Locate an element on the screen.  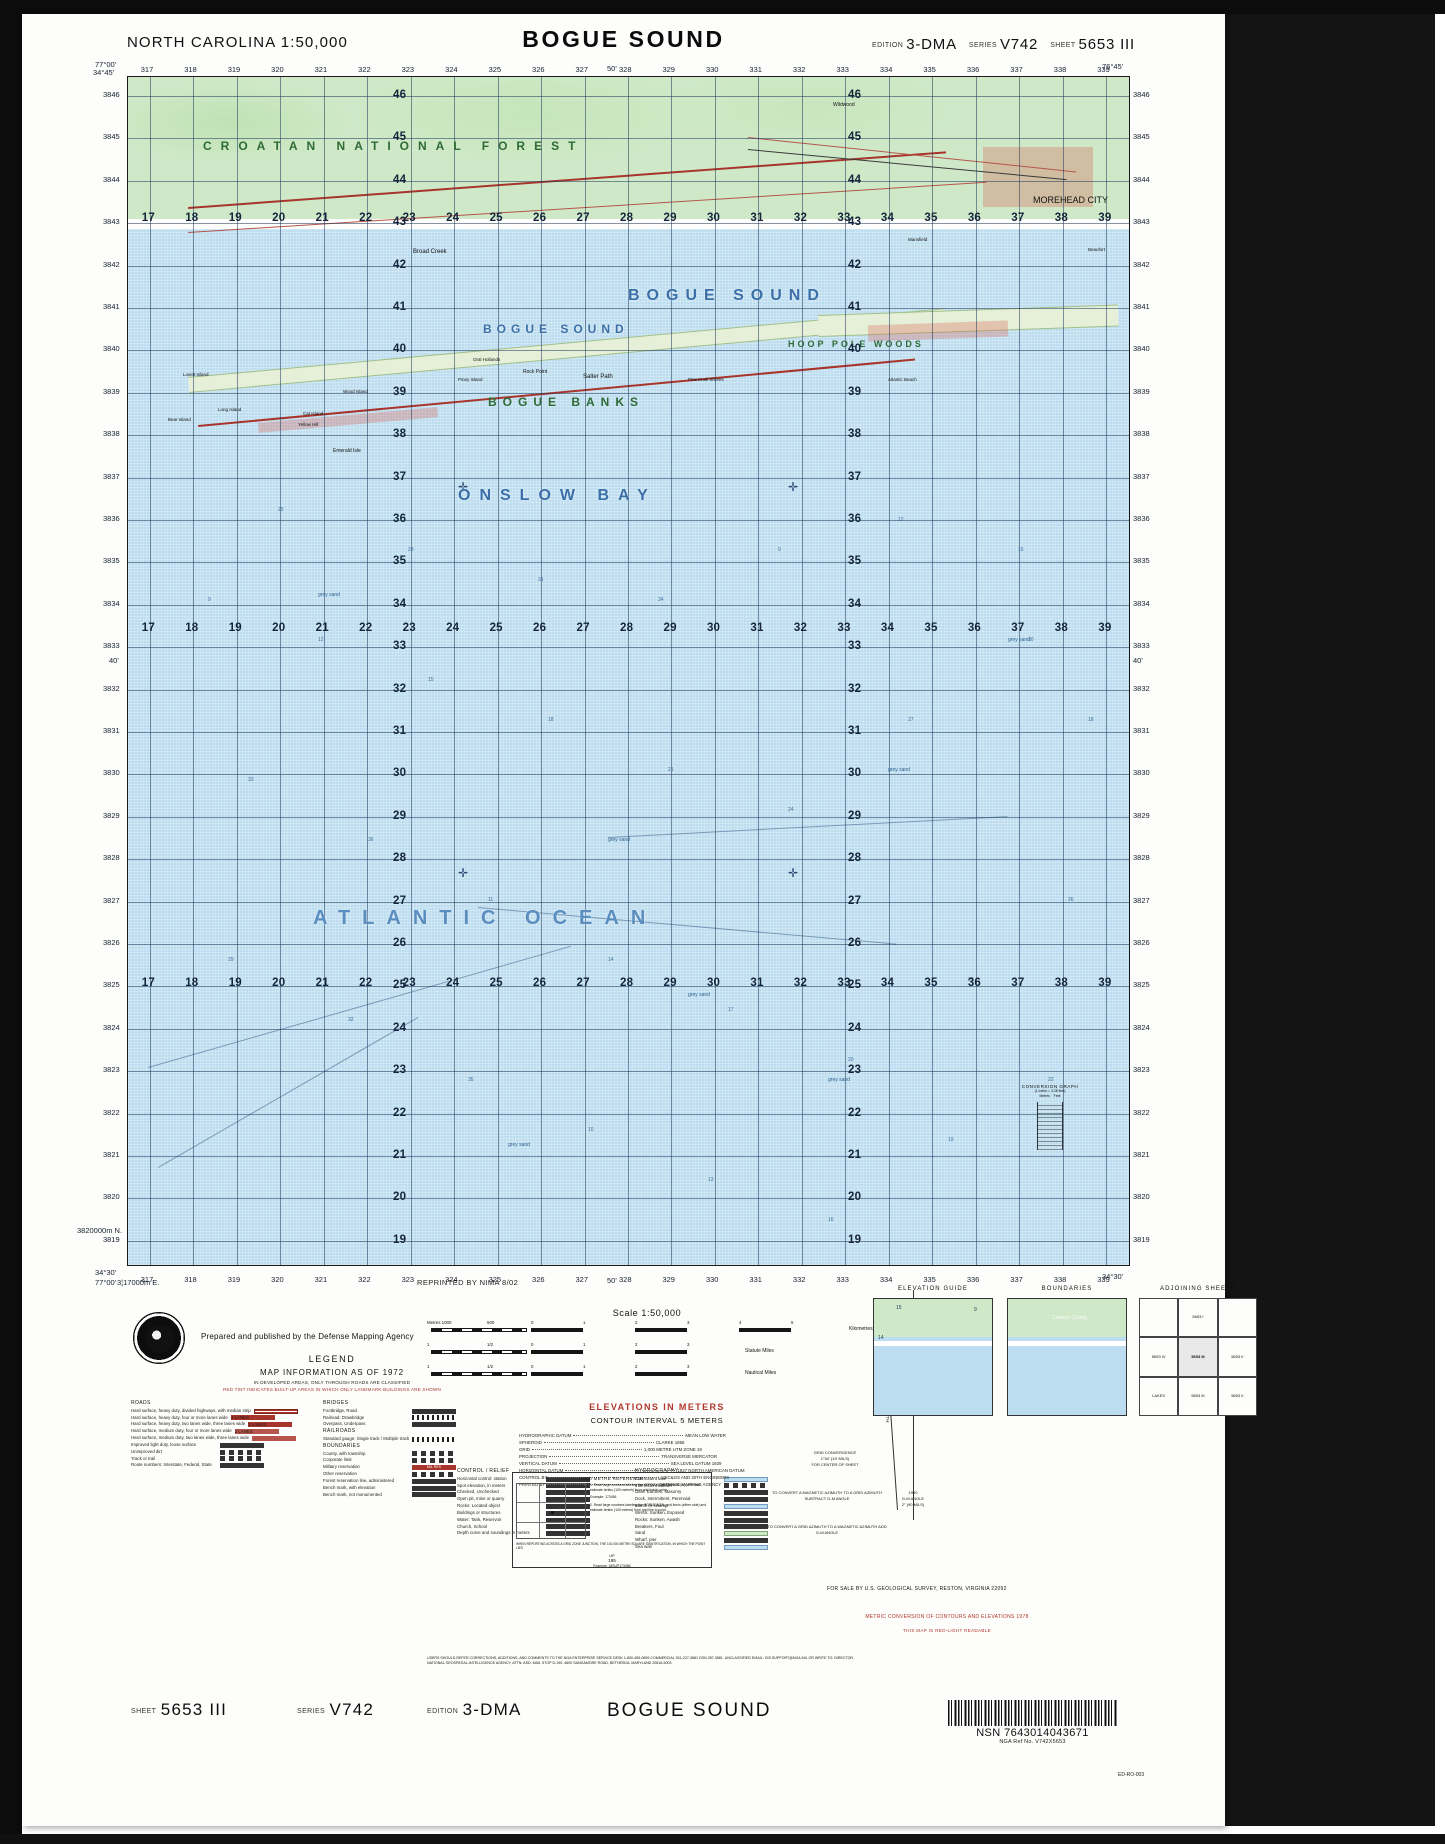
grid-easting-label-33-b0: 33 is located at coordinates (844, 218).